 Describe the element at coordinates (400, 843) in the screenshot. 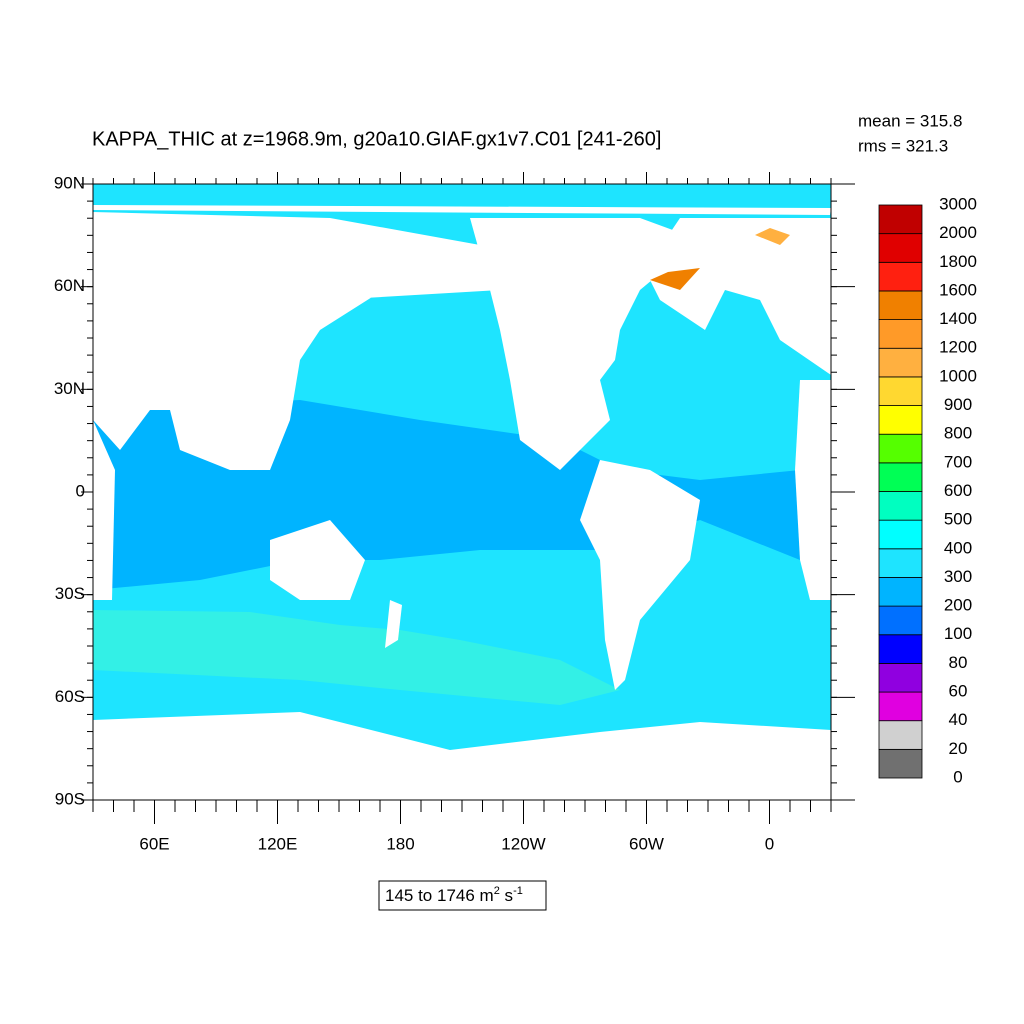

I see `lon-label: 180` at that location.